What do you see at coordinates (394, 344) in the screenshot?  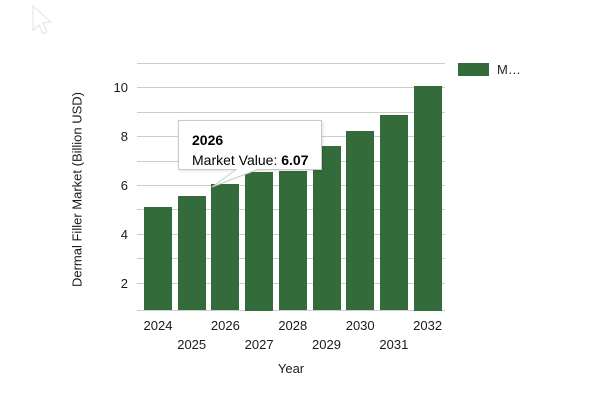 I see `x-tick-label-2031: 2031` at bounding box center [394, 344].